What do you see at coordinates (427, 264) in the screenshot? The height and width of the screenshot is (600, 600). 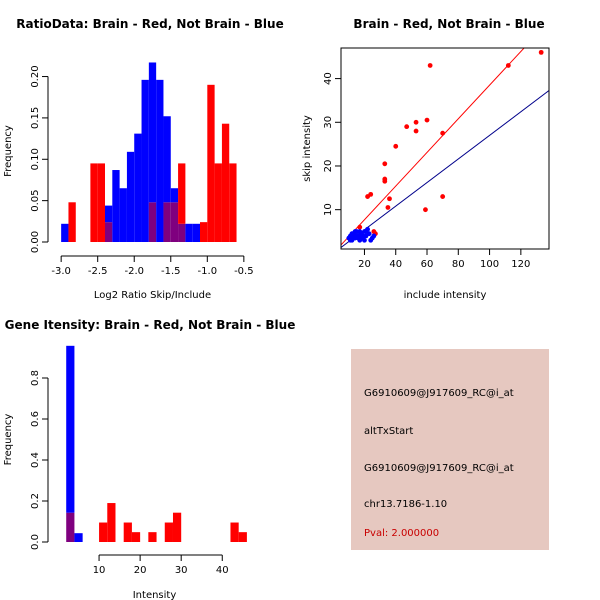 I see `x-tick-label: 60` at bounding box center [427, 264].